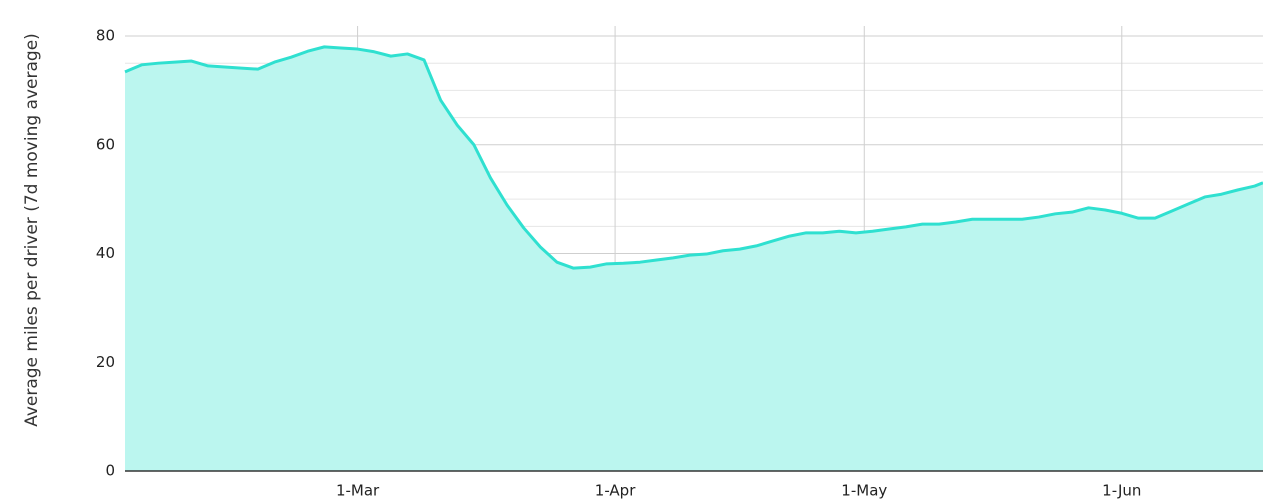 Image resolution: width=1263 pixels, height=502 pixels. Describe the element at coordinates (105, 253) in the screenshot. I see `y-tick-label: 40` at that location.